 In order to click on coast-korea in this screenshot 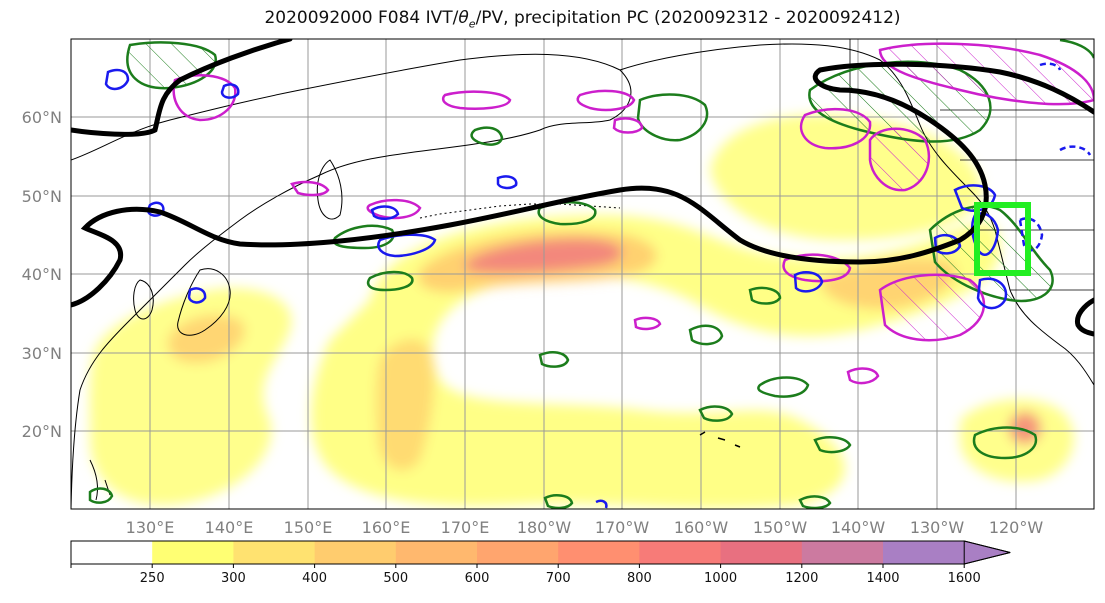, I will do `click(143, 299)`.